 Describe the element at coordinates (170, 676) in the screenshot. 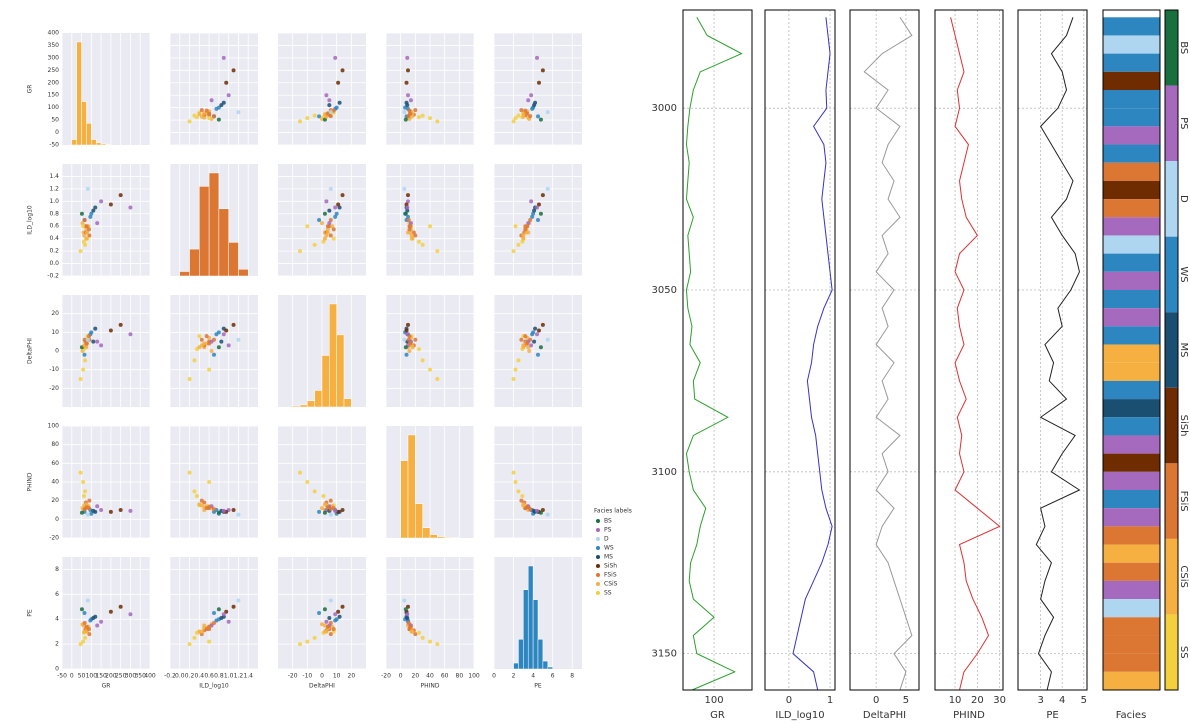

I see `x-tick-label: -0.2` at that location.